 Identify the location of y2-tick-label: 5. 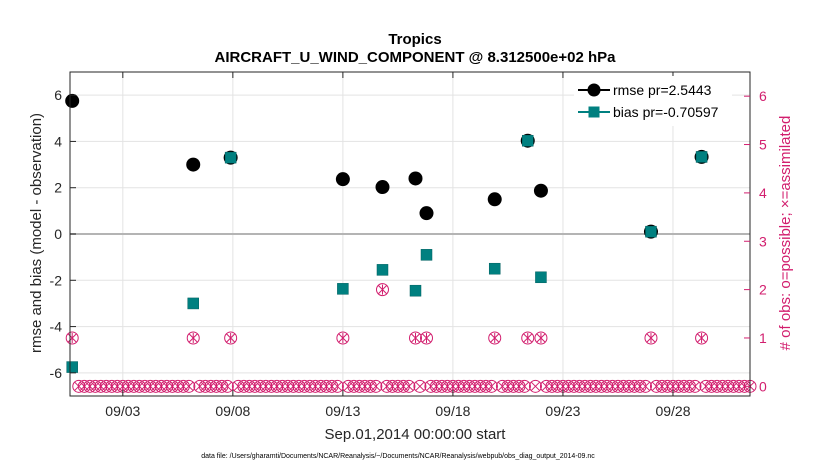
(763, 145).